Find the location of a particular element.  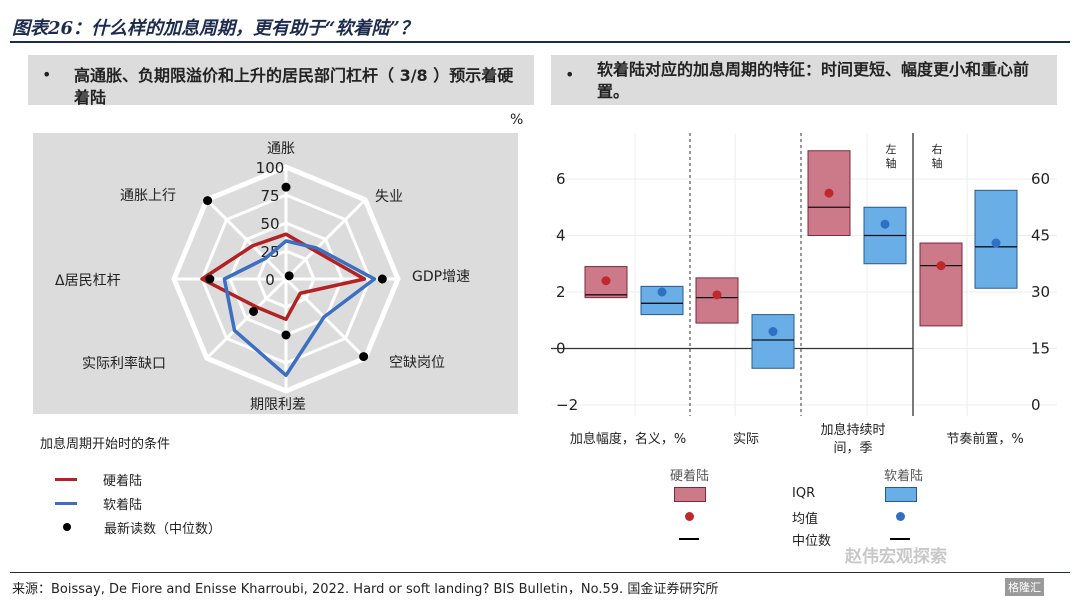

radar-axis-label: GDP增速 is located at coordinates (441, 277).